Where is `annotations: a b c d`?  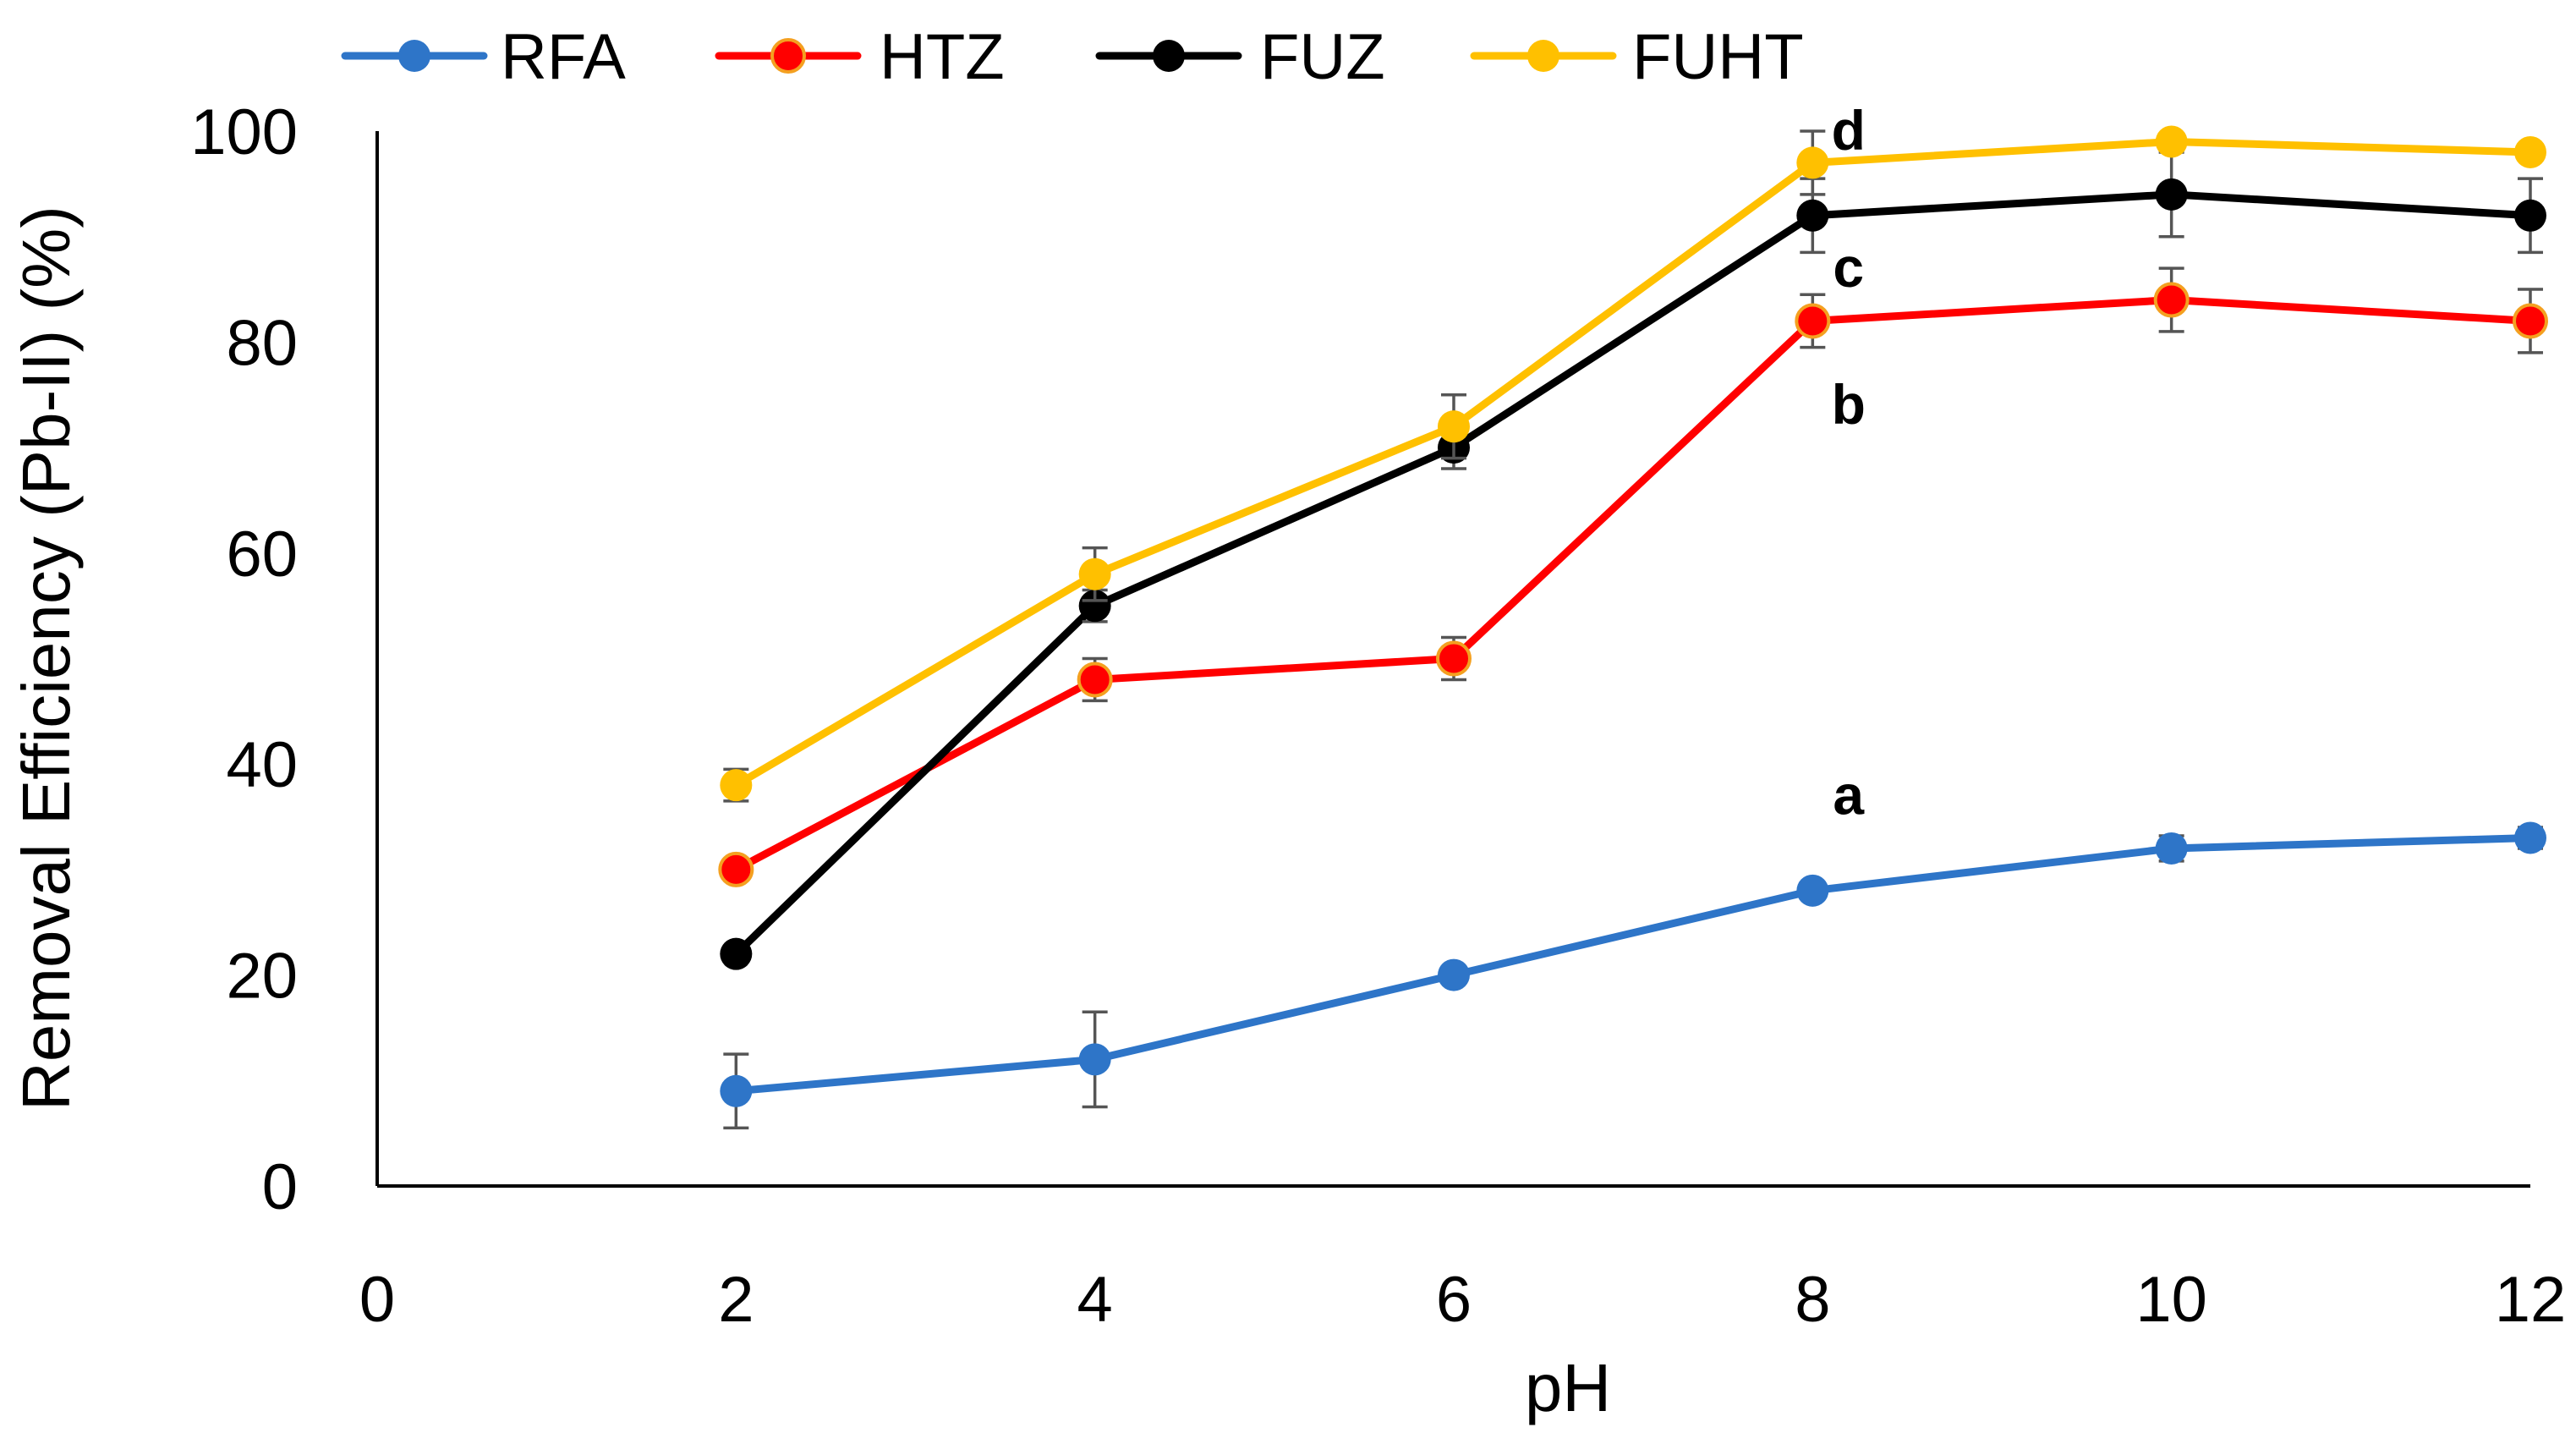
annotations: a b c d is located at coordinates (1849, 462).